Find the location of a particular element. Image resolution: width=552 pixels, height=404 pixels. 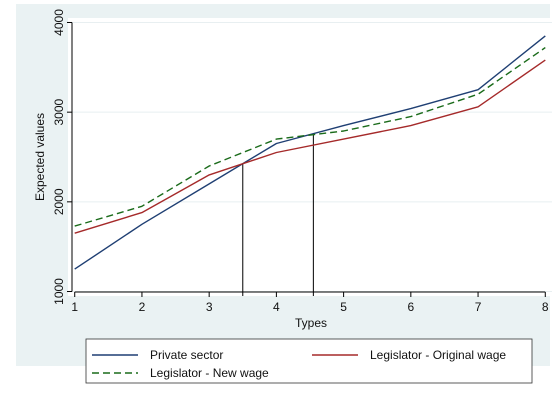

x-tick-label: 5 is located at coordinates (343, 307).